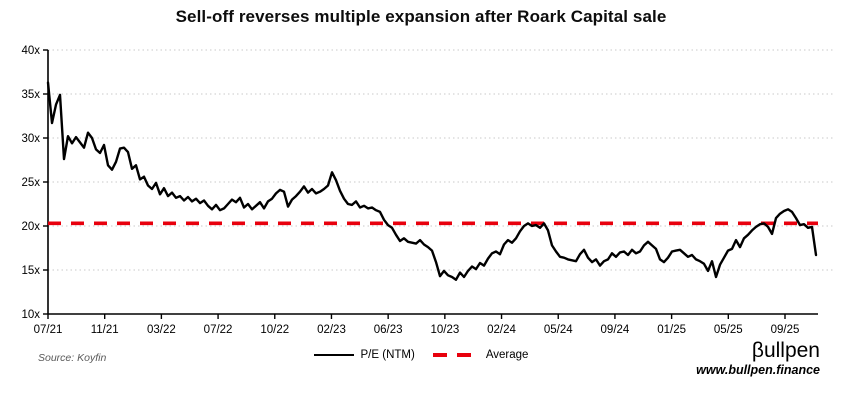 The width and height of the screenshot is (842, 406). What do you see at coordinates (30, 183) in the screenshot?
I see `y-tick-label: 25x` at bounding box center [30, 183].